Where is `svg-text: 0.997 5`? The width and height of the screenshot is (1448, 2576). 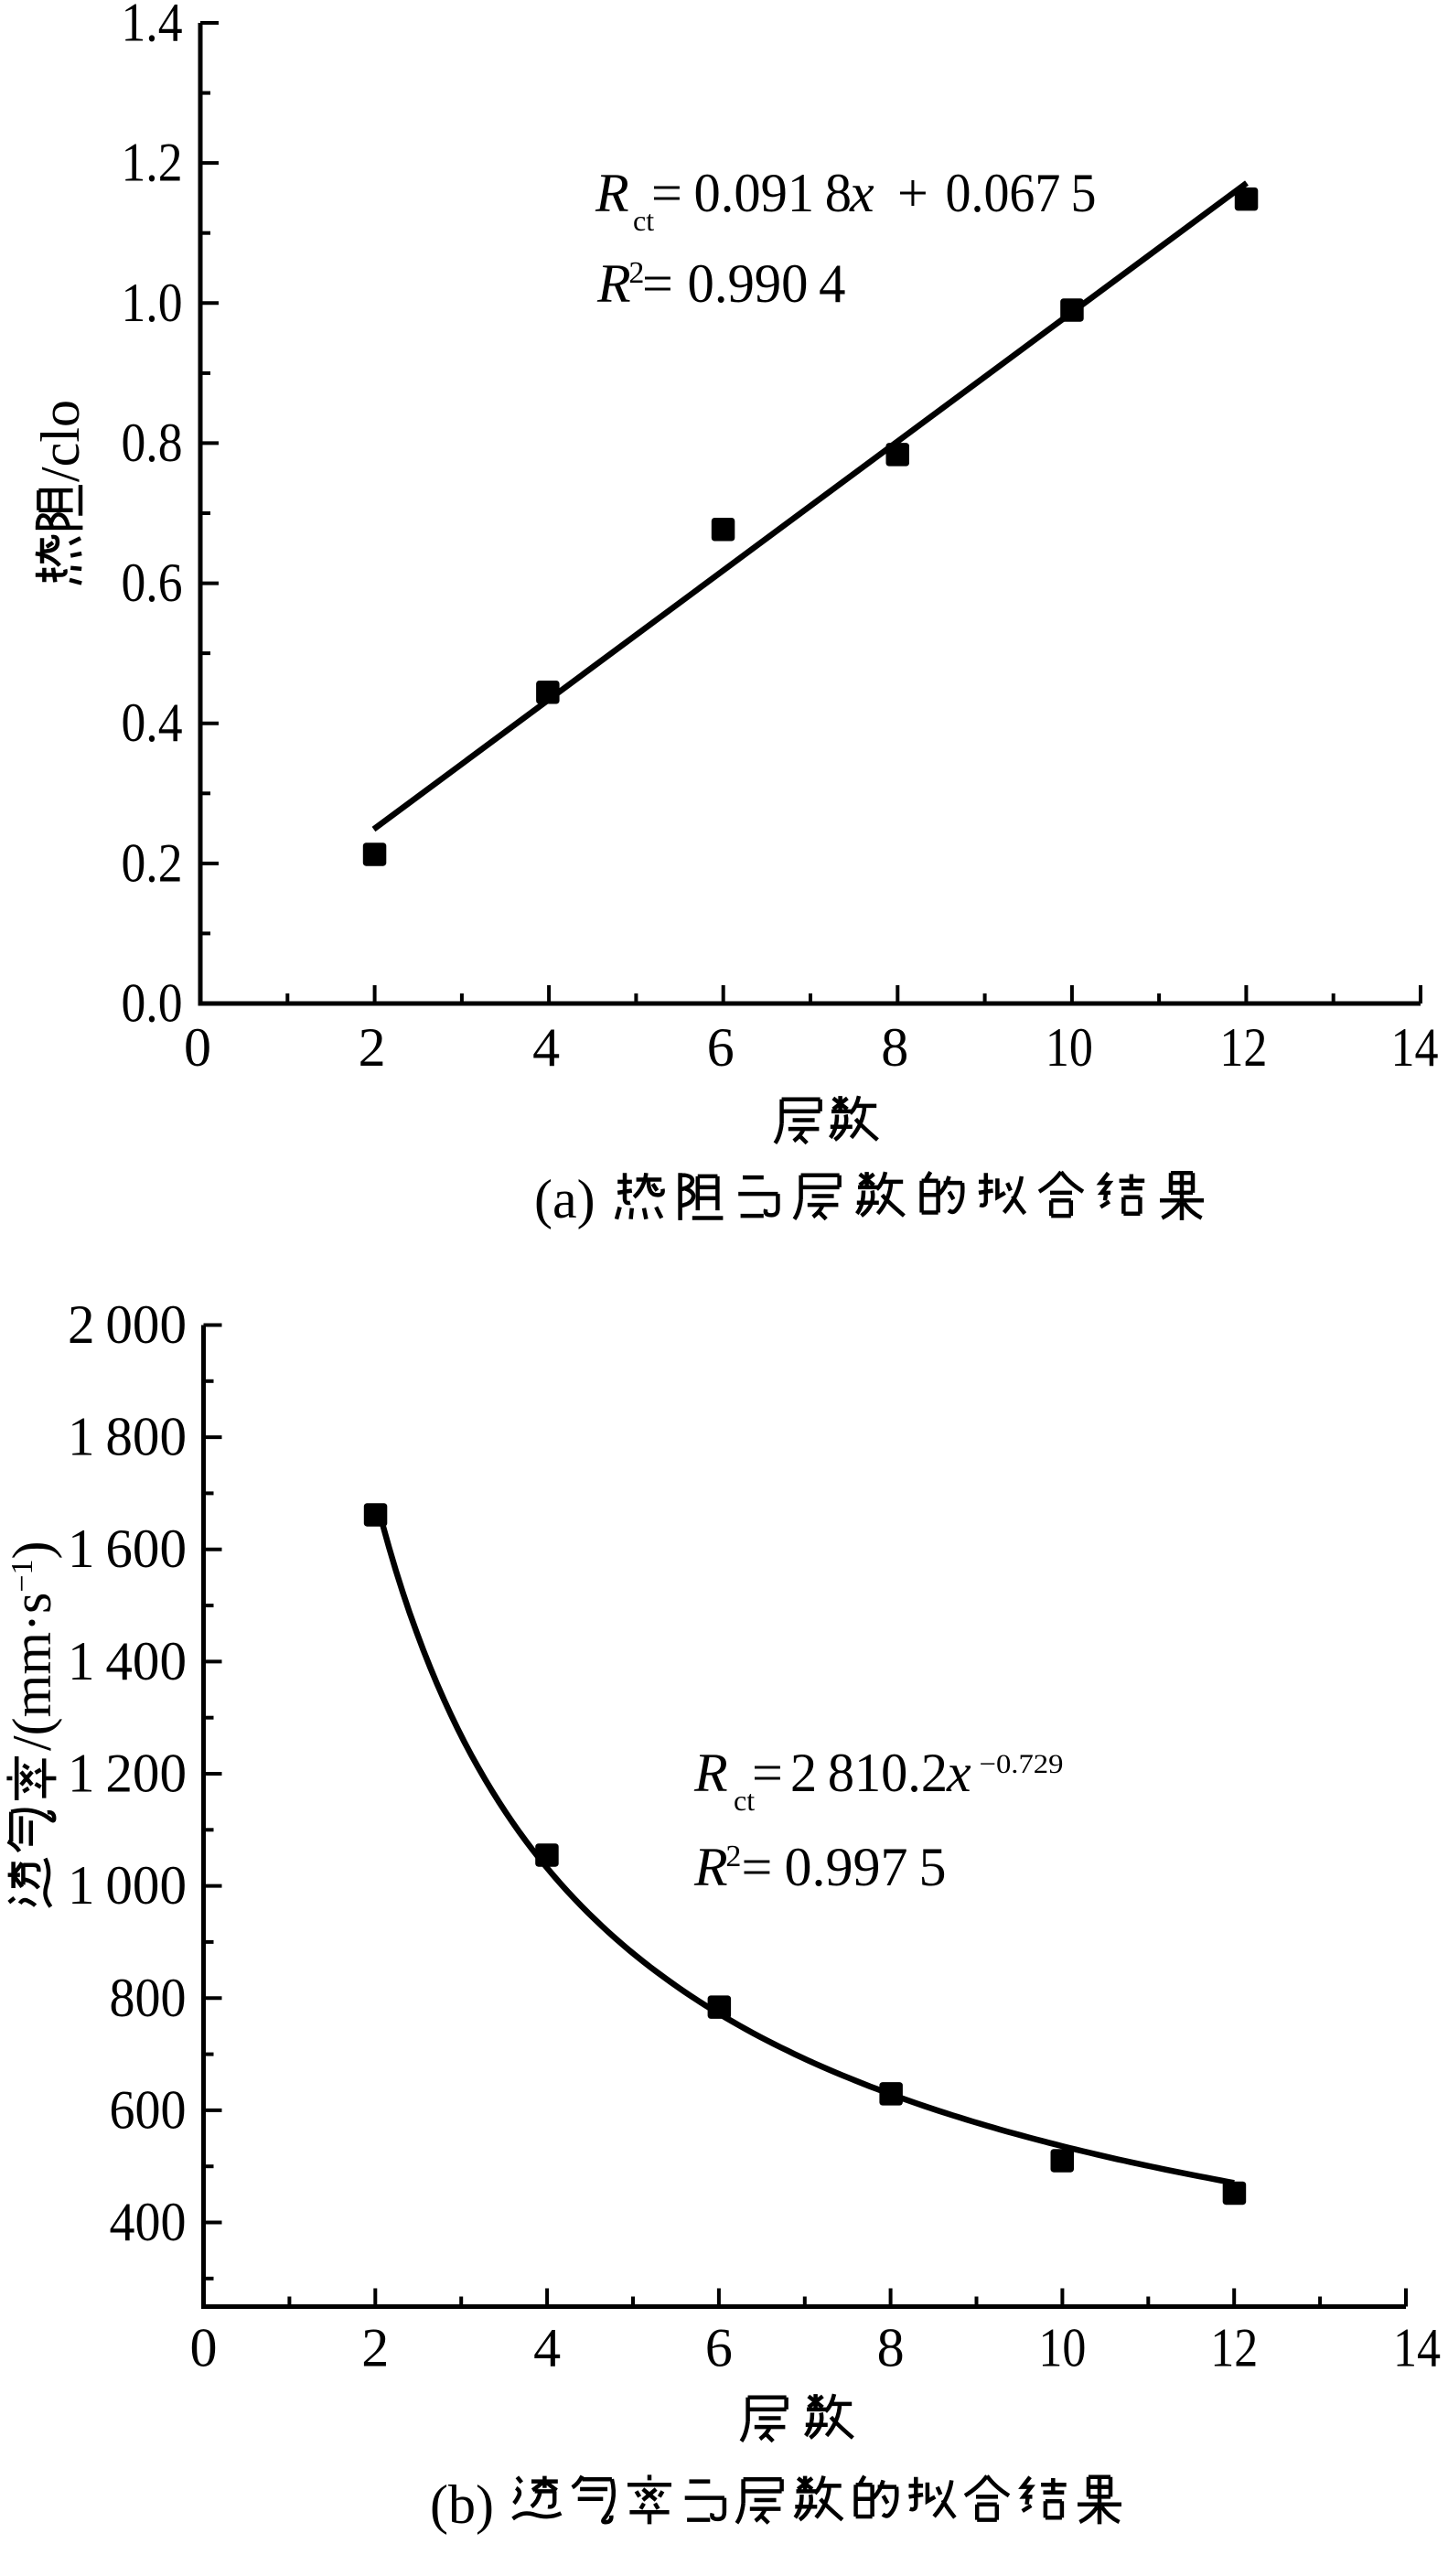 svg-text: 0.997 5 is located at coordinates (866, 1867).